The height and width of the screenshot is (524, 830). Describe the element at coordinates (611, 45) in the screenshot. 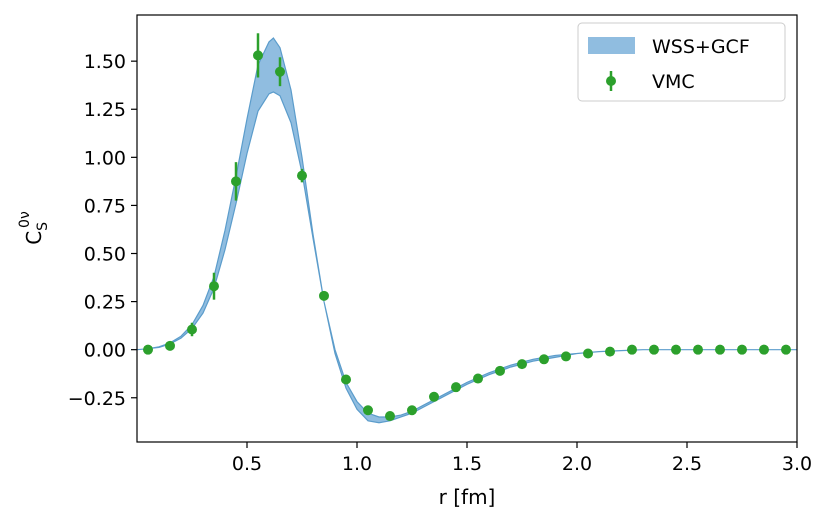

I see `legend-band-swatch` at that location.